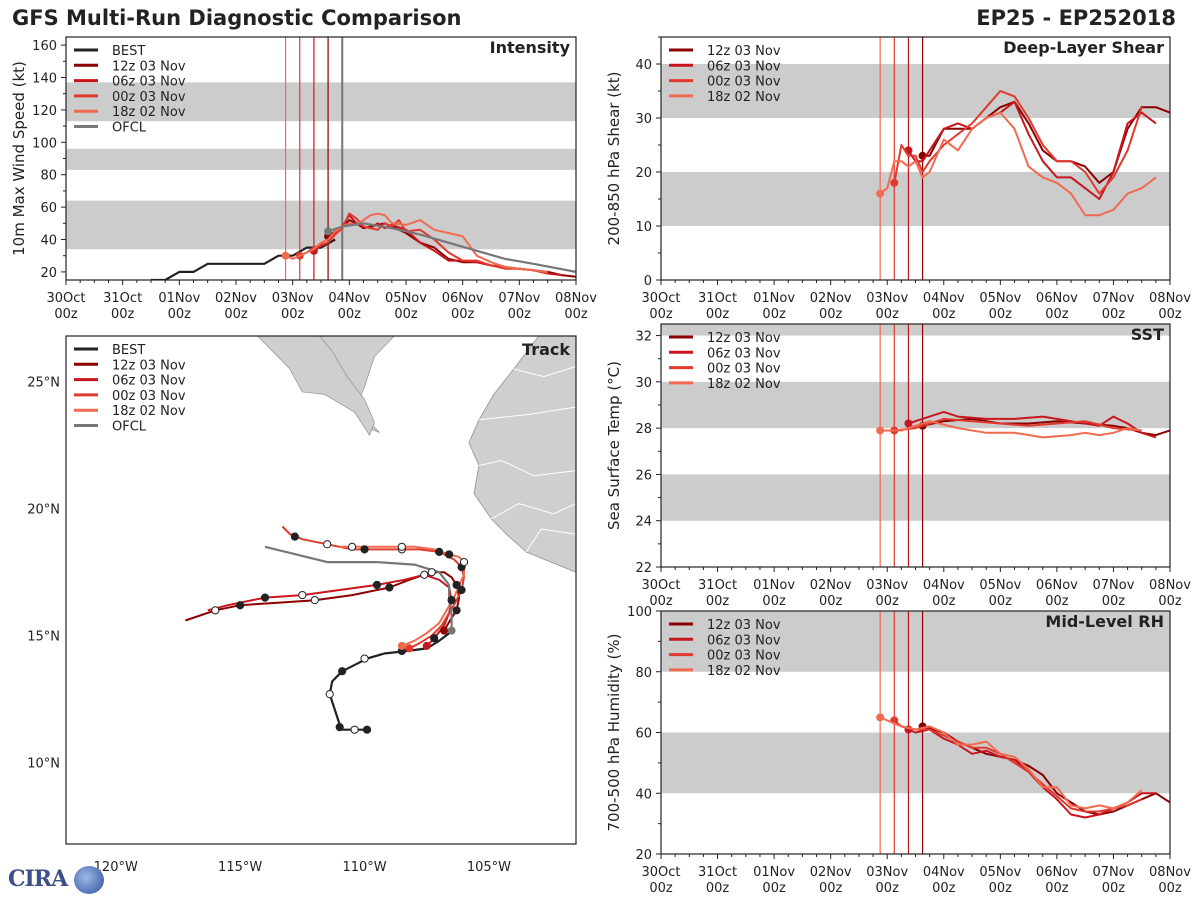 Image resolution: width=1200 pixels, height=900 pixels. What do you see at coordinates (643, 522) in the screenshot?
I see `y-tick-label: 24` at bounding box center [643, 522].